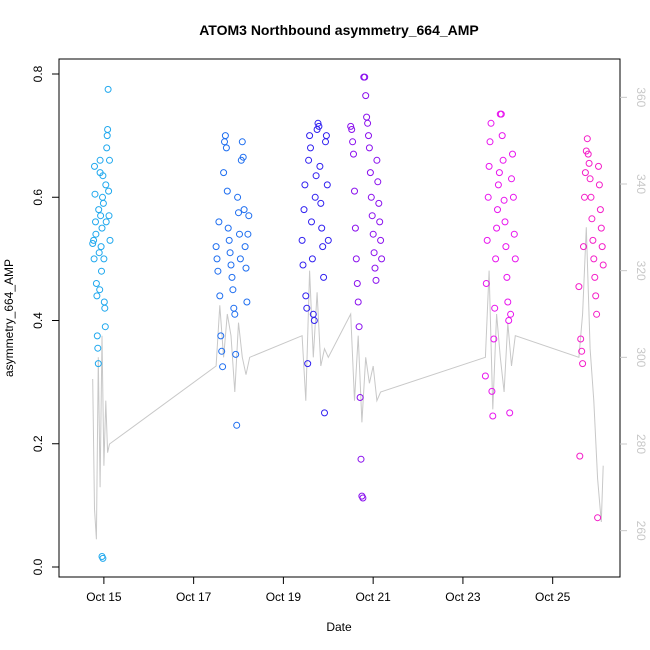 This screenshot has width=650, height=650. I want to click on x-axis: Oct 15 Oct 17 Oct 19 Oct 21 Oct 23 Oct 25, so click(328, 590).